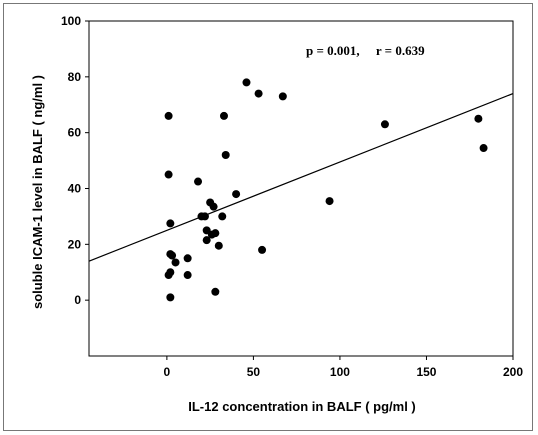  I want to click on x-tick-label: 0, so click(167, 372).